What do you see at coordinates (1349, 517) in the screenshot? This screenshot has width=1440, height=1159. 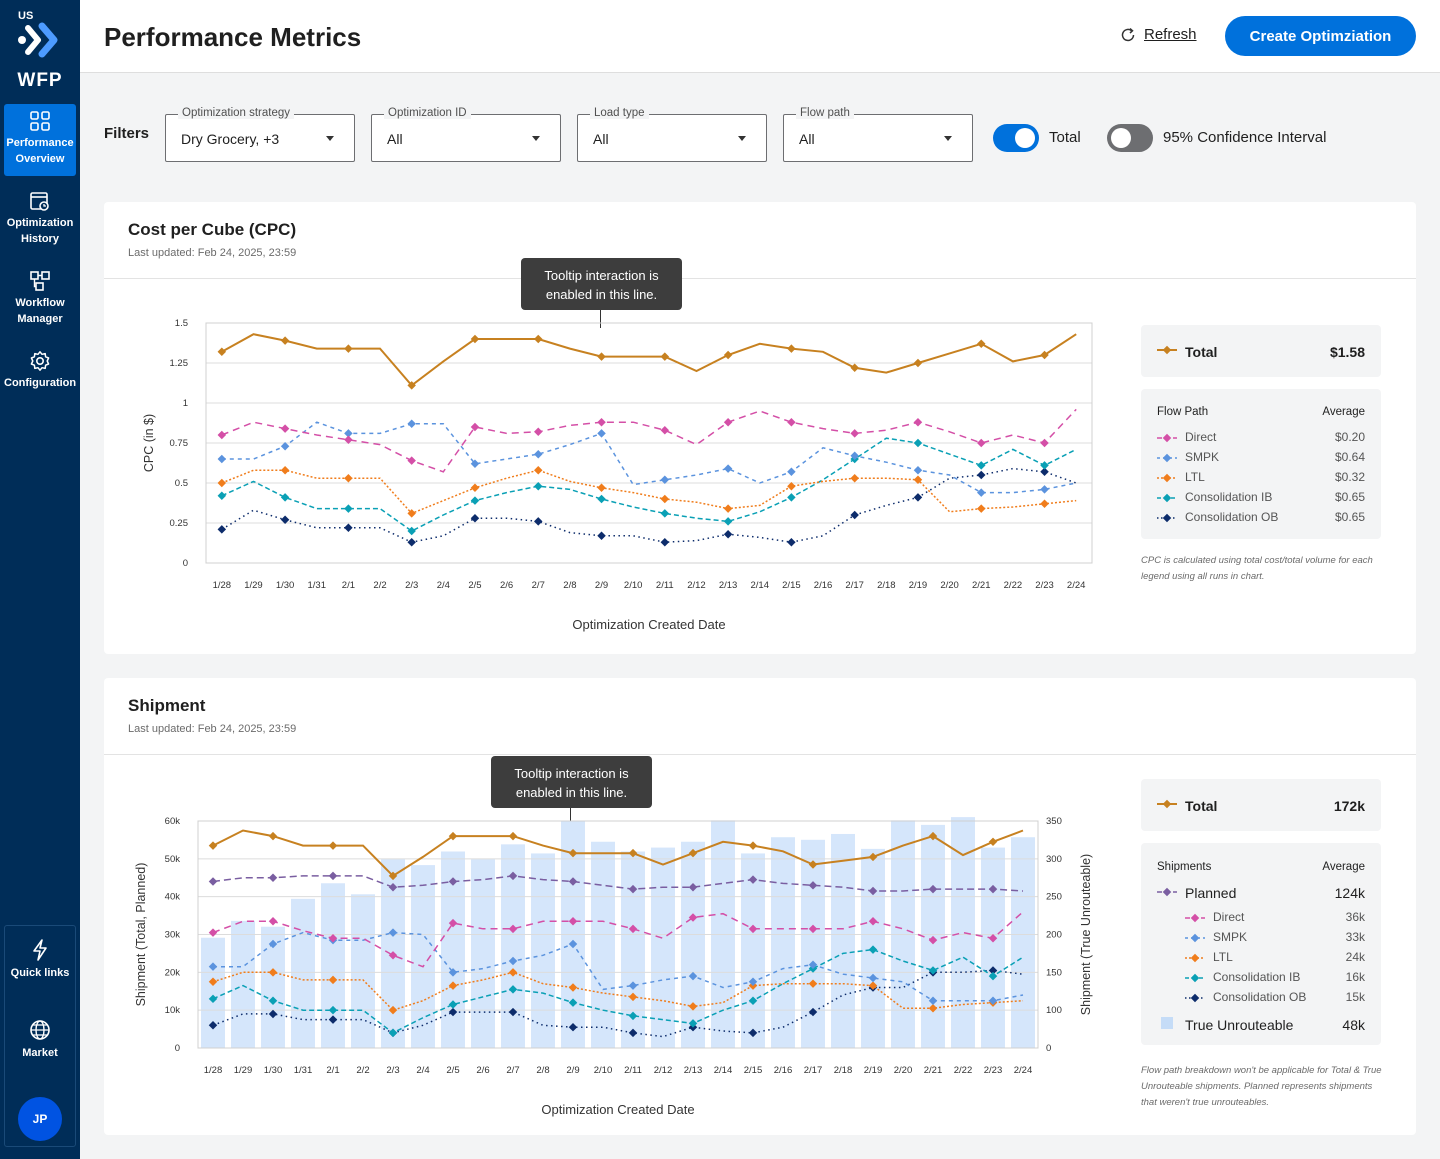 I see `legend-row-value: $0.65` at bounding box center [1349, 517].